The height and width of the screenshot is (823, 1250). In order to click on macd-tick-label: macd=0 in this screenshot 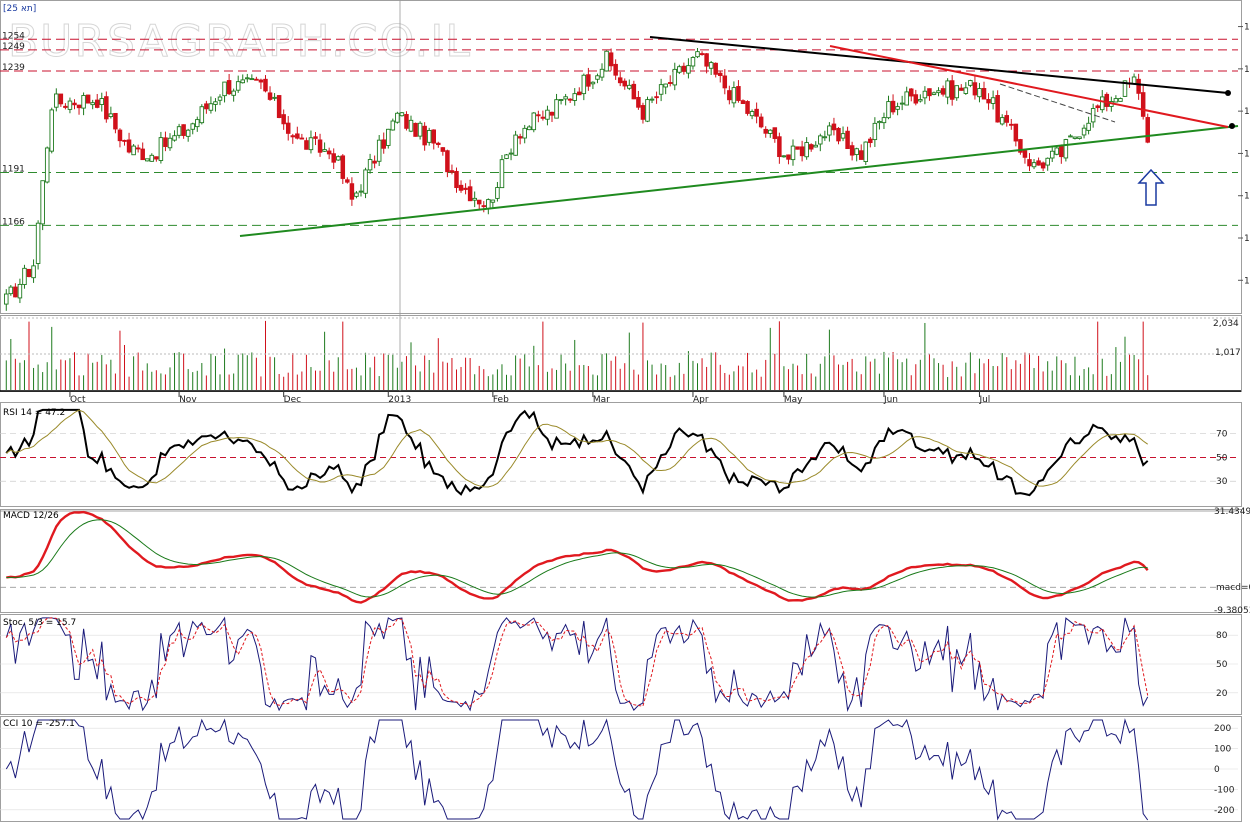, I will do `click(1233, 588)`.